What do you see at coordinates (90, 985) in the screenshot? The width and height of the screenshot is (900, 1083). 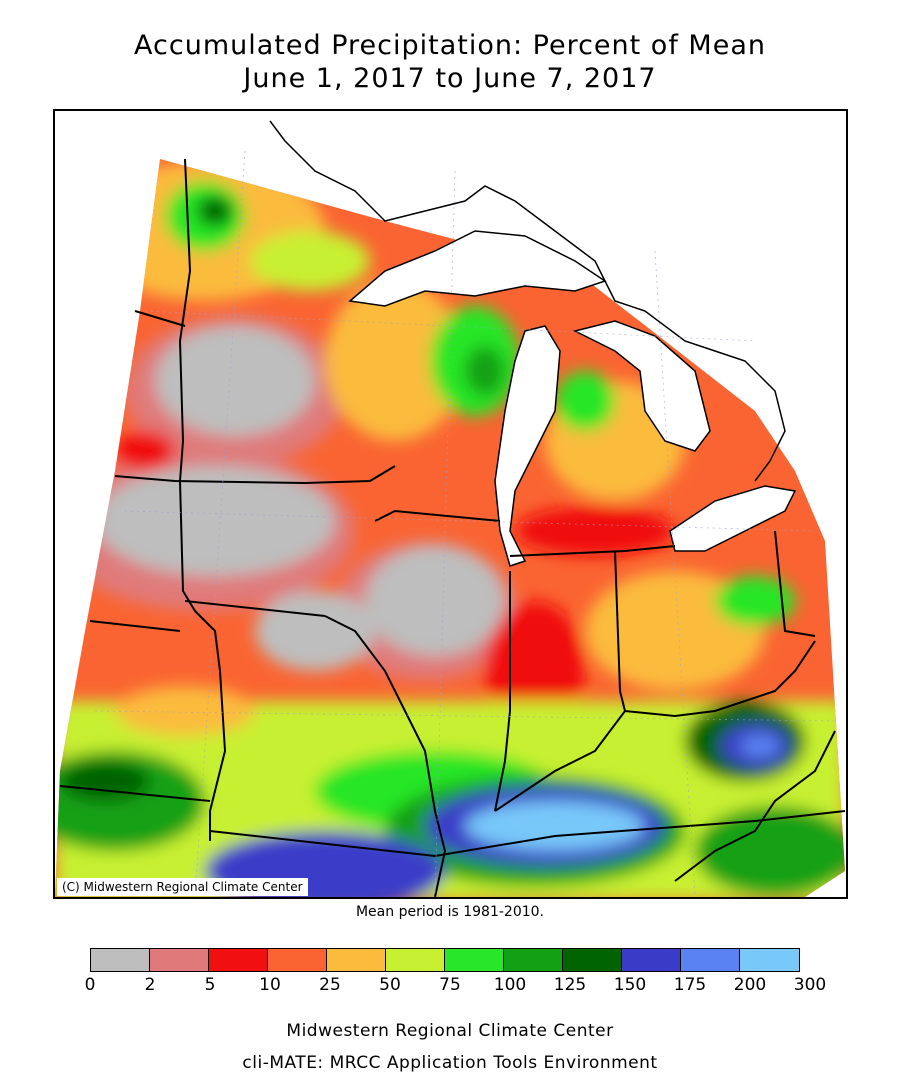 I see `legend-tick-label: 0` at bounding box center [90, 985].